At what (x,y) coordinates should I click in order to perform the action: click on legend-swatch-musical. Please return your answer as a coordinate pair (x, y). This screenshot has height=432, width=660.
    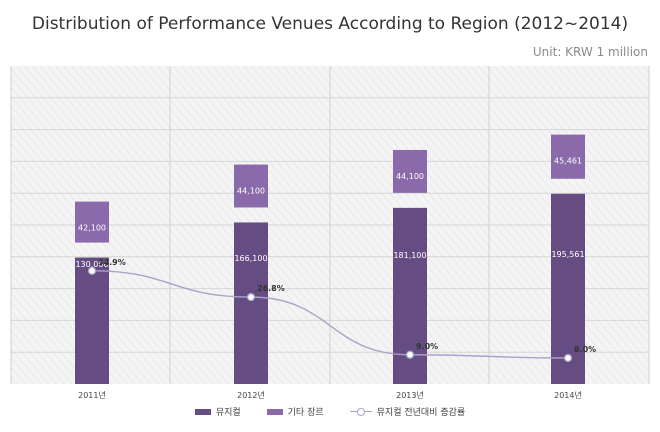
    Looking at the image, I should click on (202, 411).